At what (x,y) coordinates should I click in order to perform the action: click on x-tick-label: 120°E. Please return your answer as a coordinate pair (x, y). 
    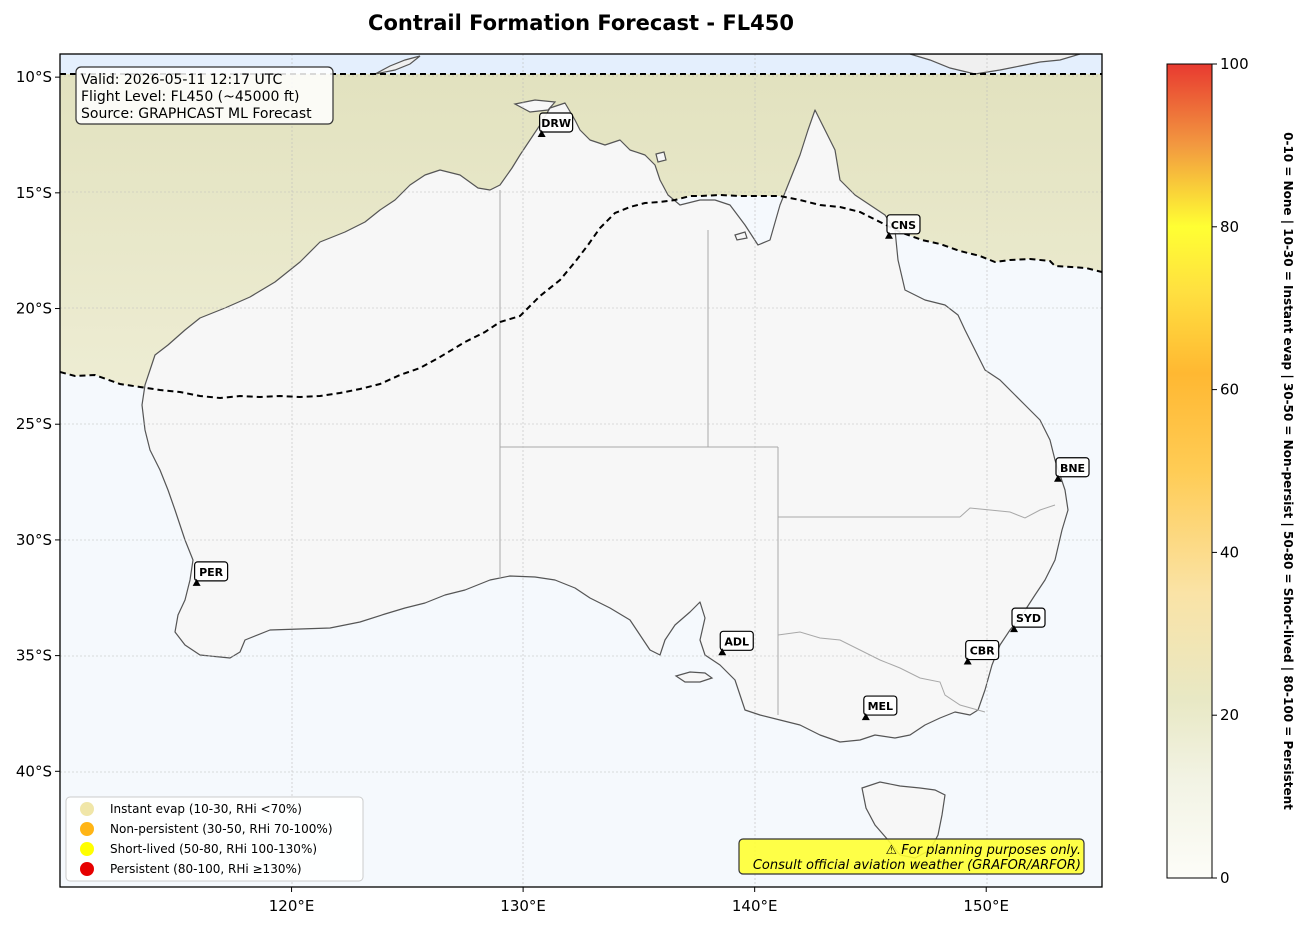
    Looking at the image, I should click on (292, 906).